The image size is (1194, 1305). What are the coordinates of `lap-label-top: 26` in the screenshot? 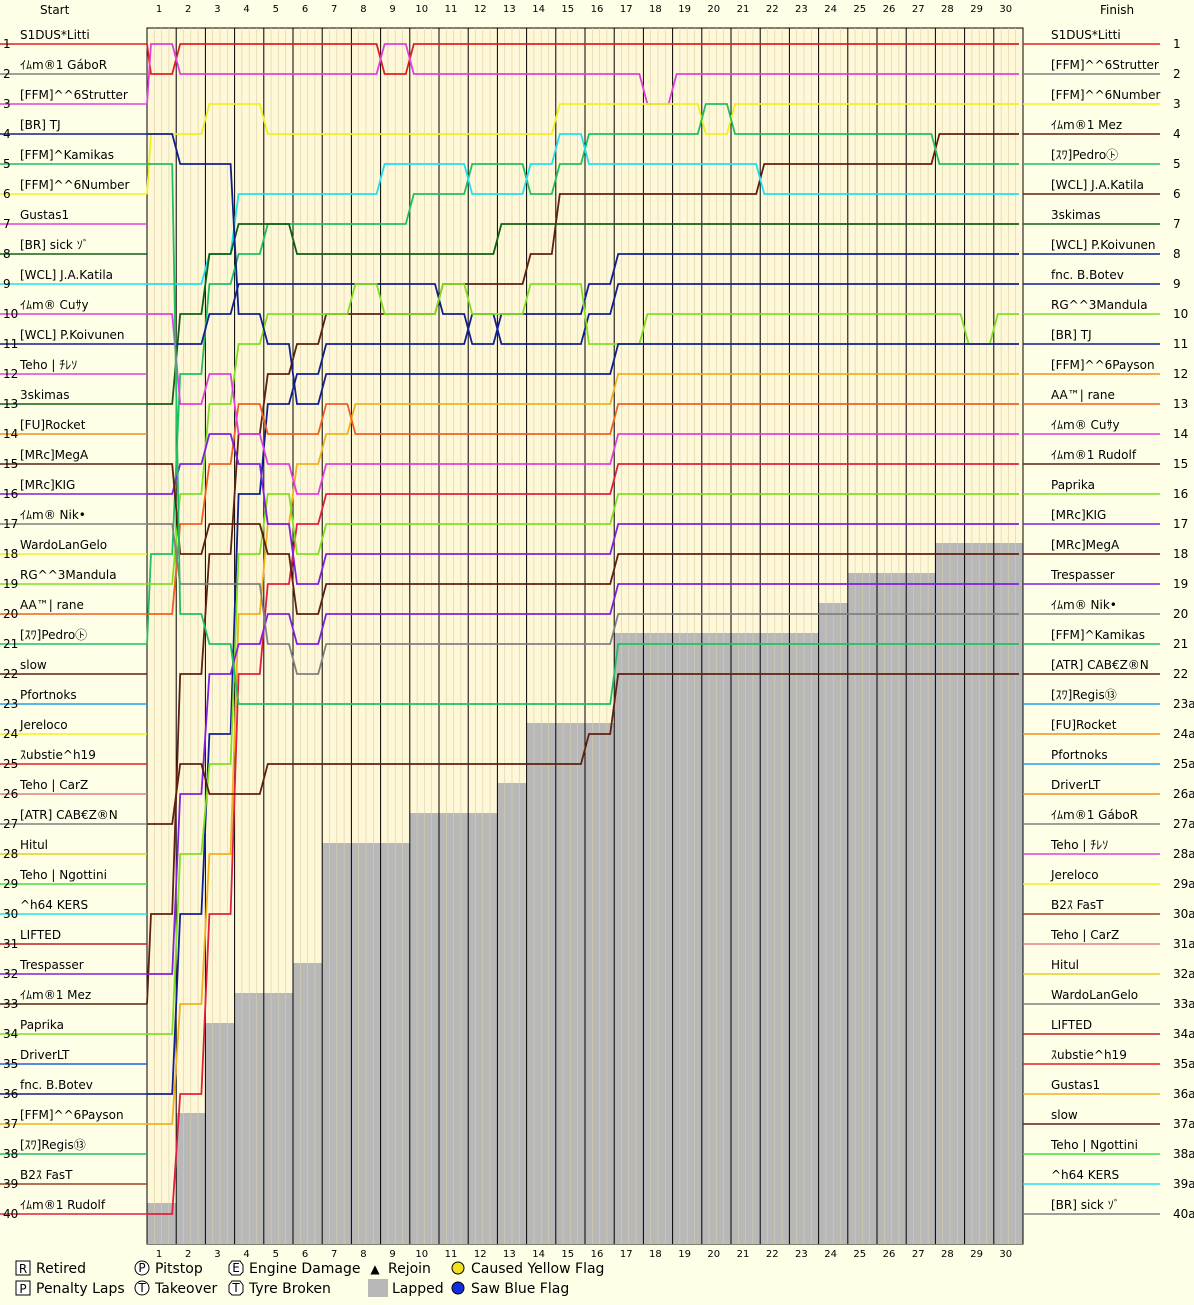 It's located at (889, 9).